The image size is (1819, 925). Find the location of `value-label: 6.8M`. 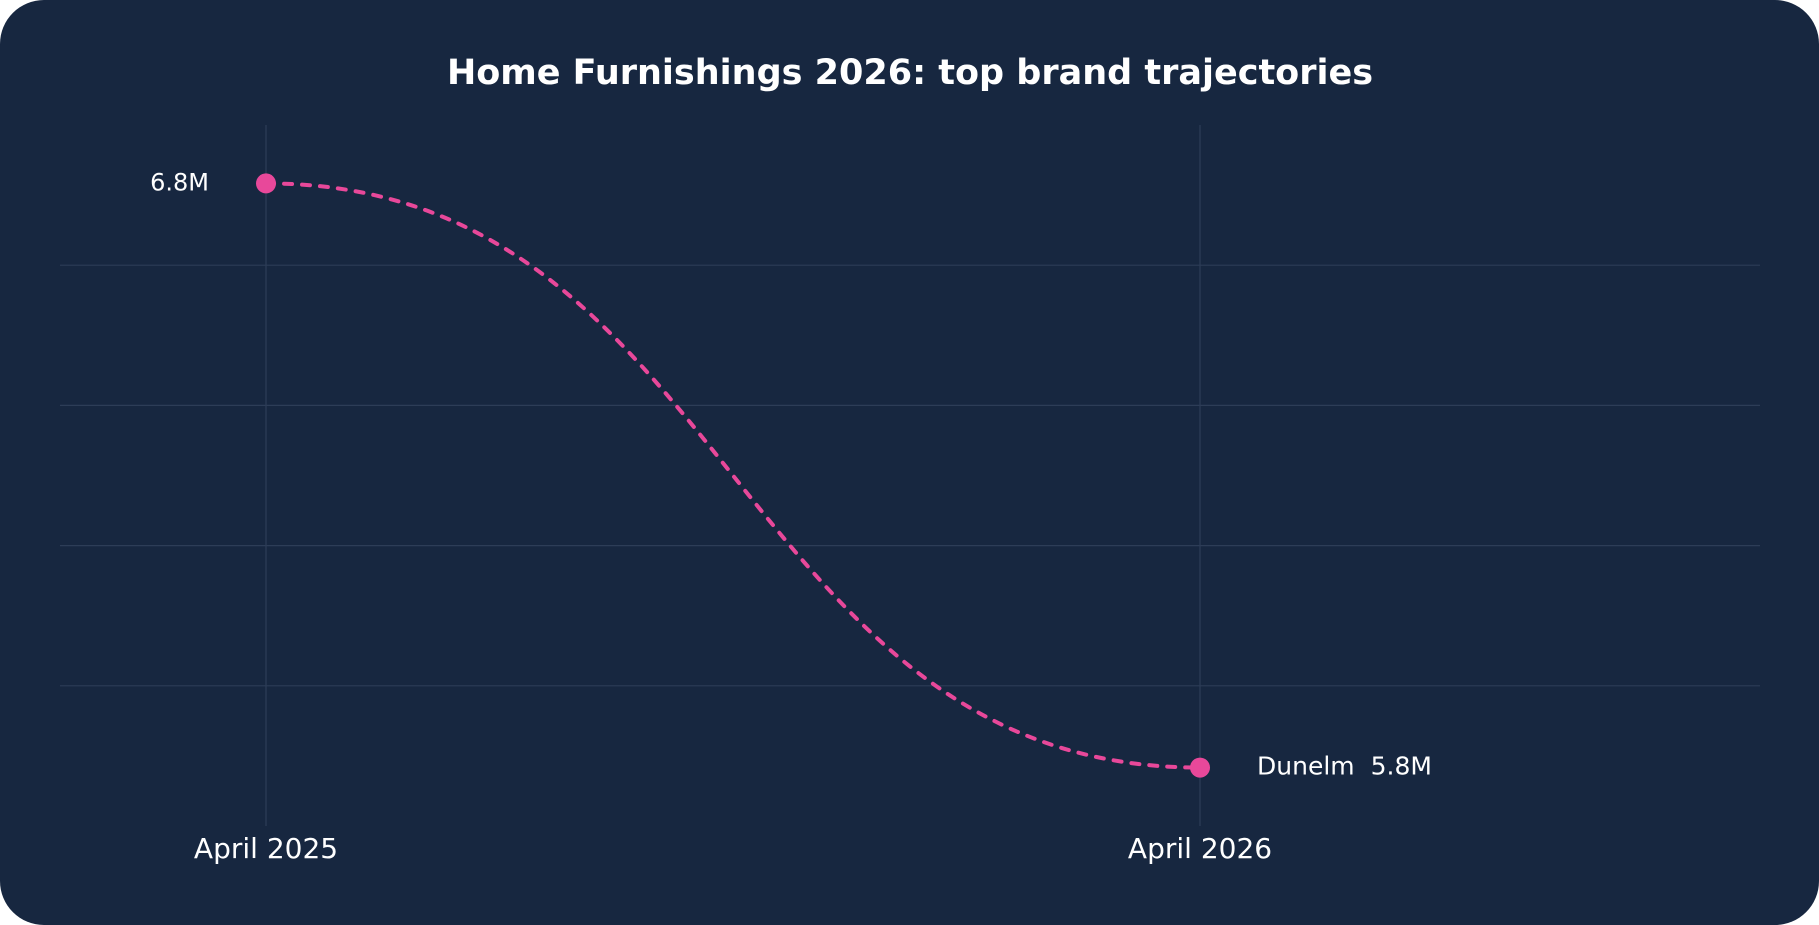

value-label: 6.8M is located at coordinates (179, 182).